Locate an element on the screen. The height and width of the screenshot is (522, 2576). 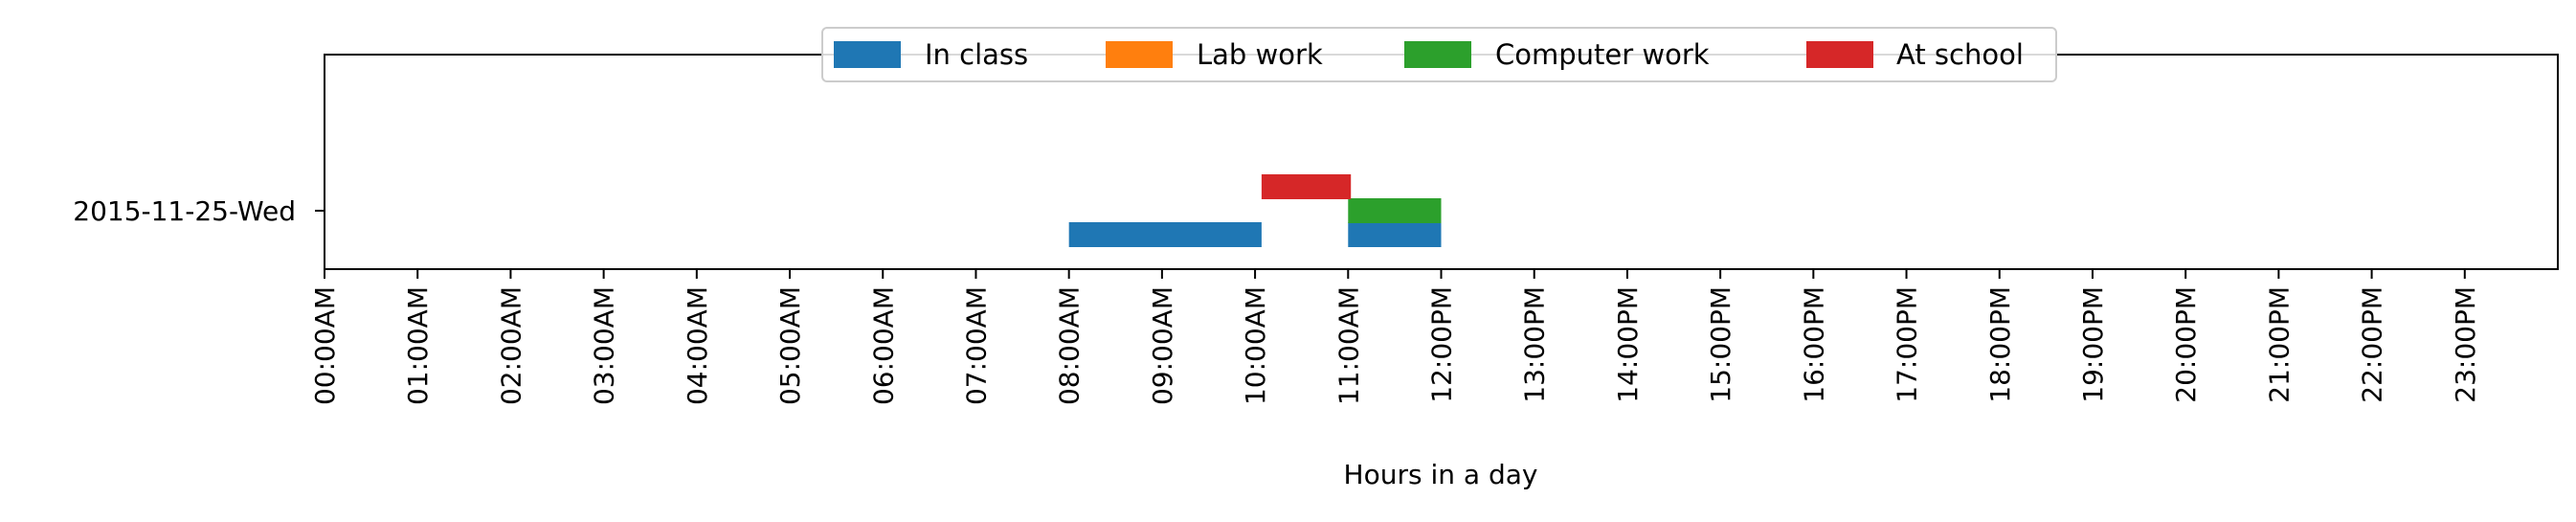
x-tick-label: 12:00PM is located at coordinates (1442, 344).